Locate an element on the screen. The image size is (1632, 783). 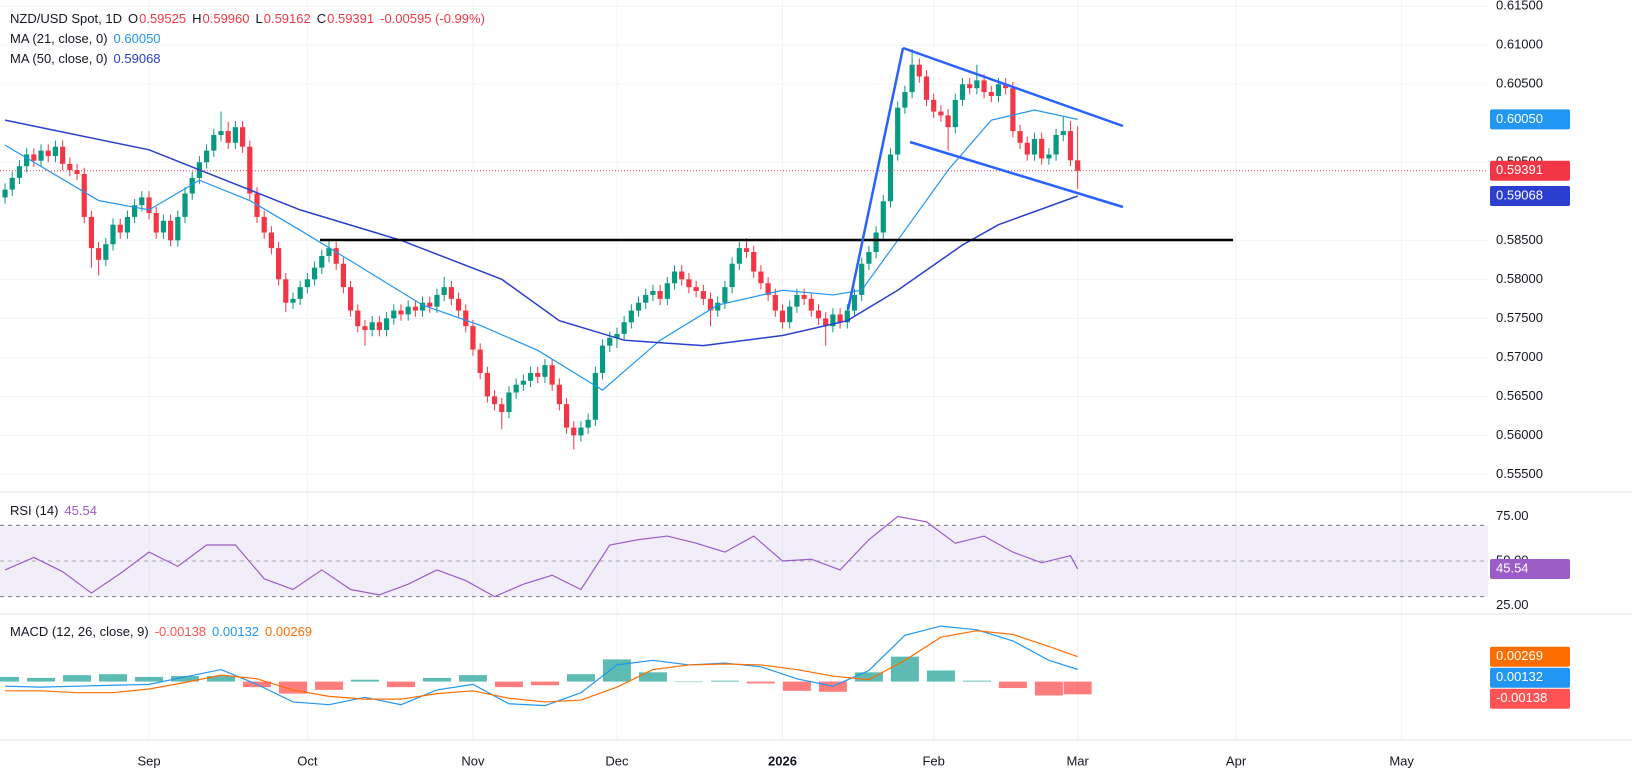
signal-line is located at coordinates (541, 666).